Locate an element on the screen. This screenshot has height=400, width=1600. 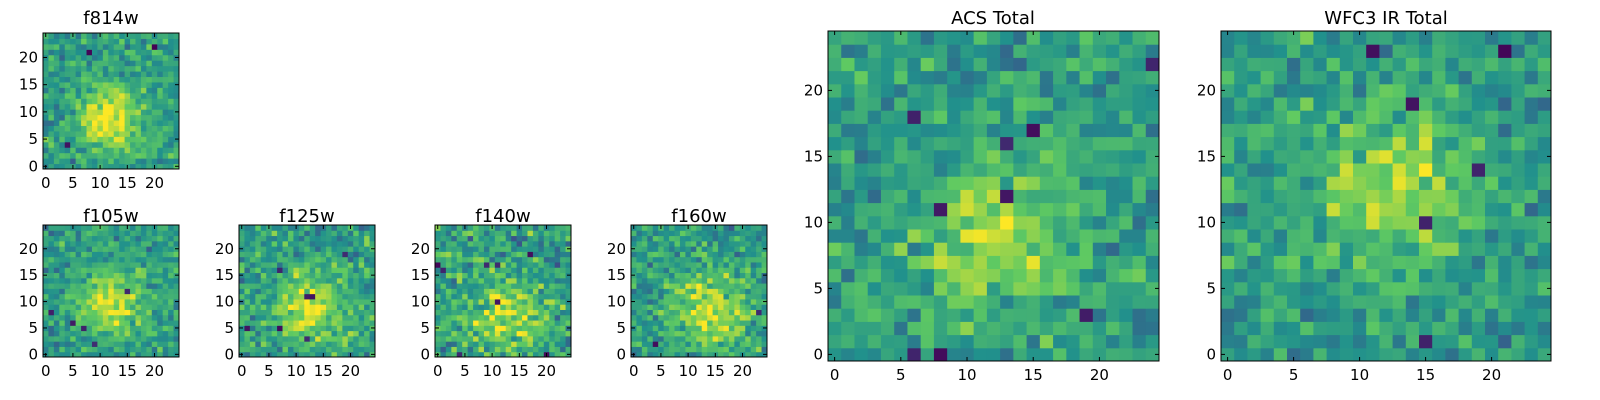
y-tick-label: 10 is located at coordinates (28, 112).